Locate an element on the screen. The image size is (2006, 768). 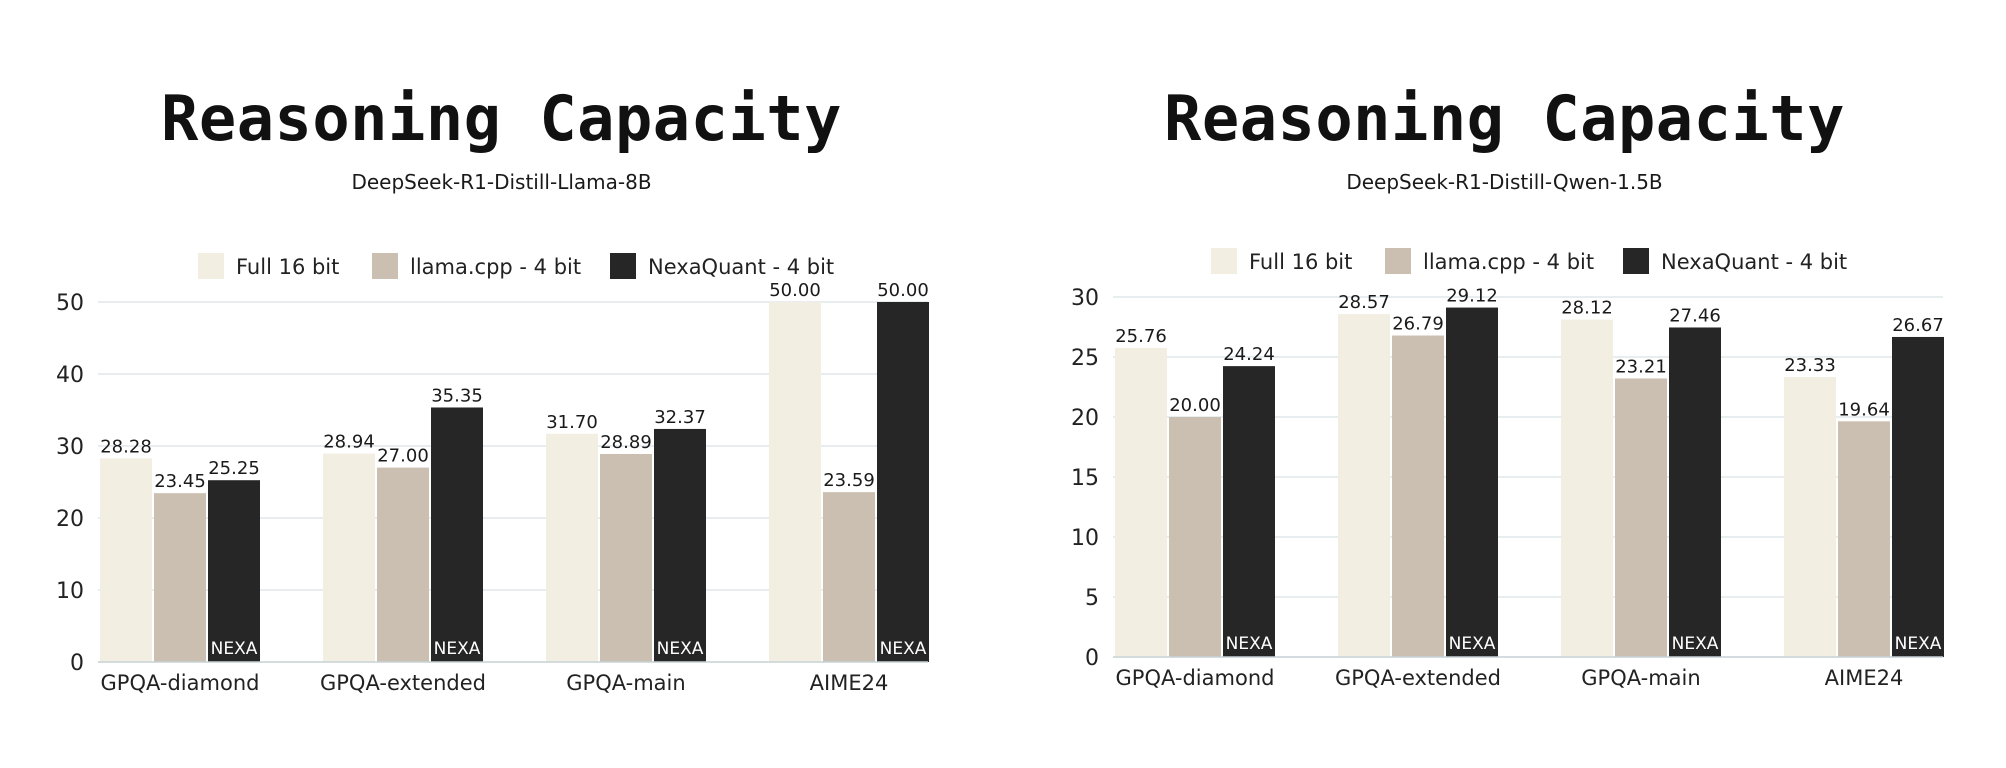
data-label: 25.25 is located at coordinates (234, 468).